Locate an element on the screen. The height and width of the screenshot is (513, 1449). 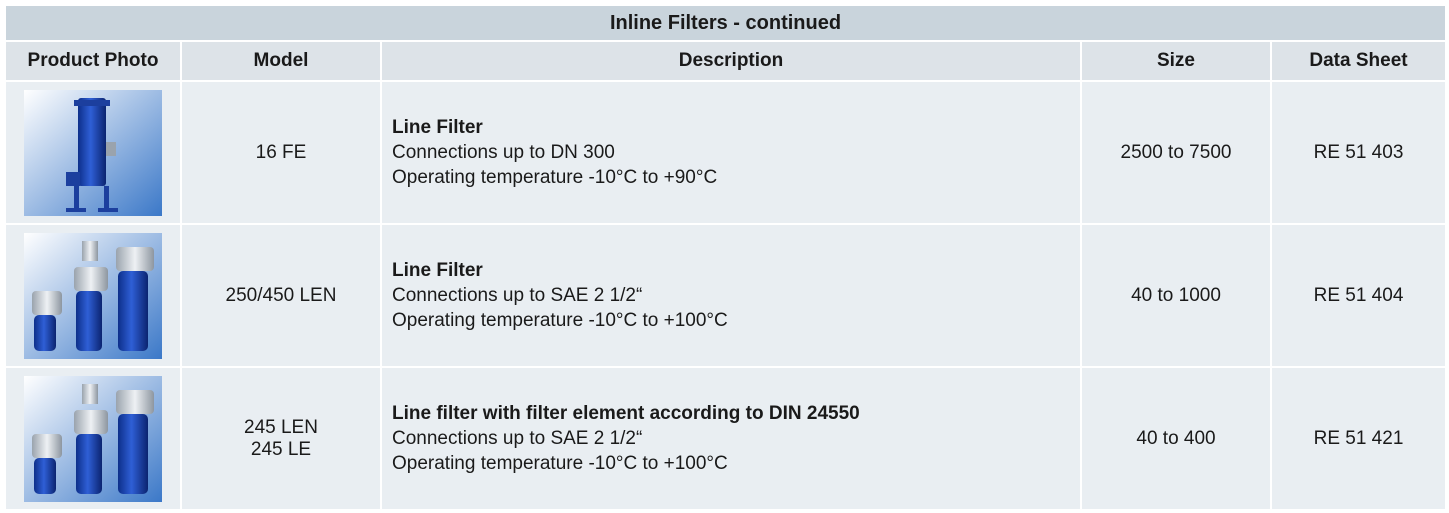
model-cell: 245 LEN 245 LE is located at coordinates (281, 438).